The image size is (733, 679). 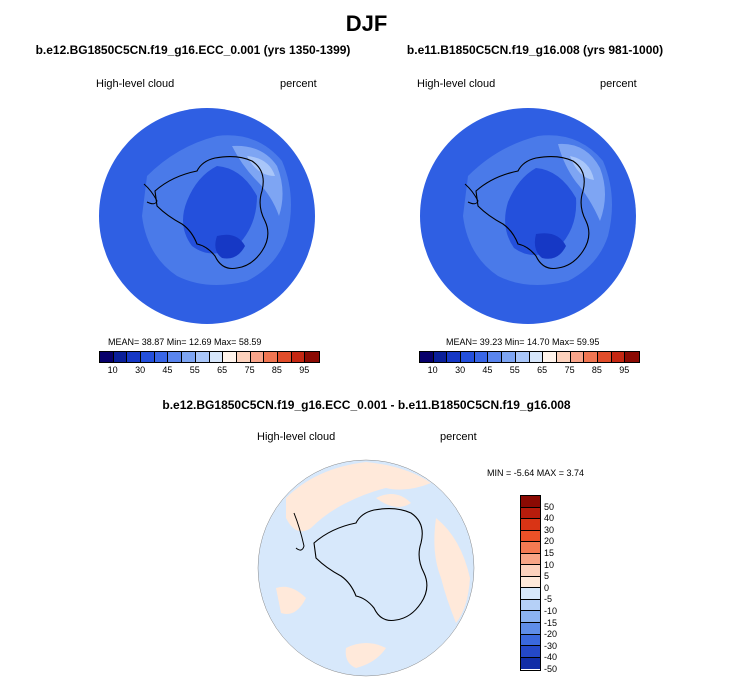 I want to click on stats-readout: MEAN= 39.23 Min= 14.70 Max= 59.95, so click(x=523, y=342).